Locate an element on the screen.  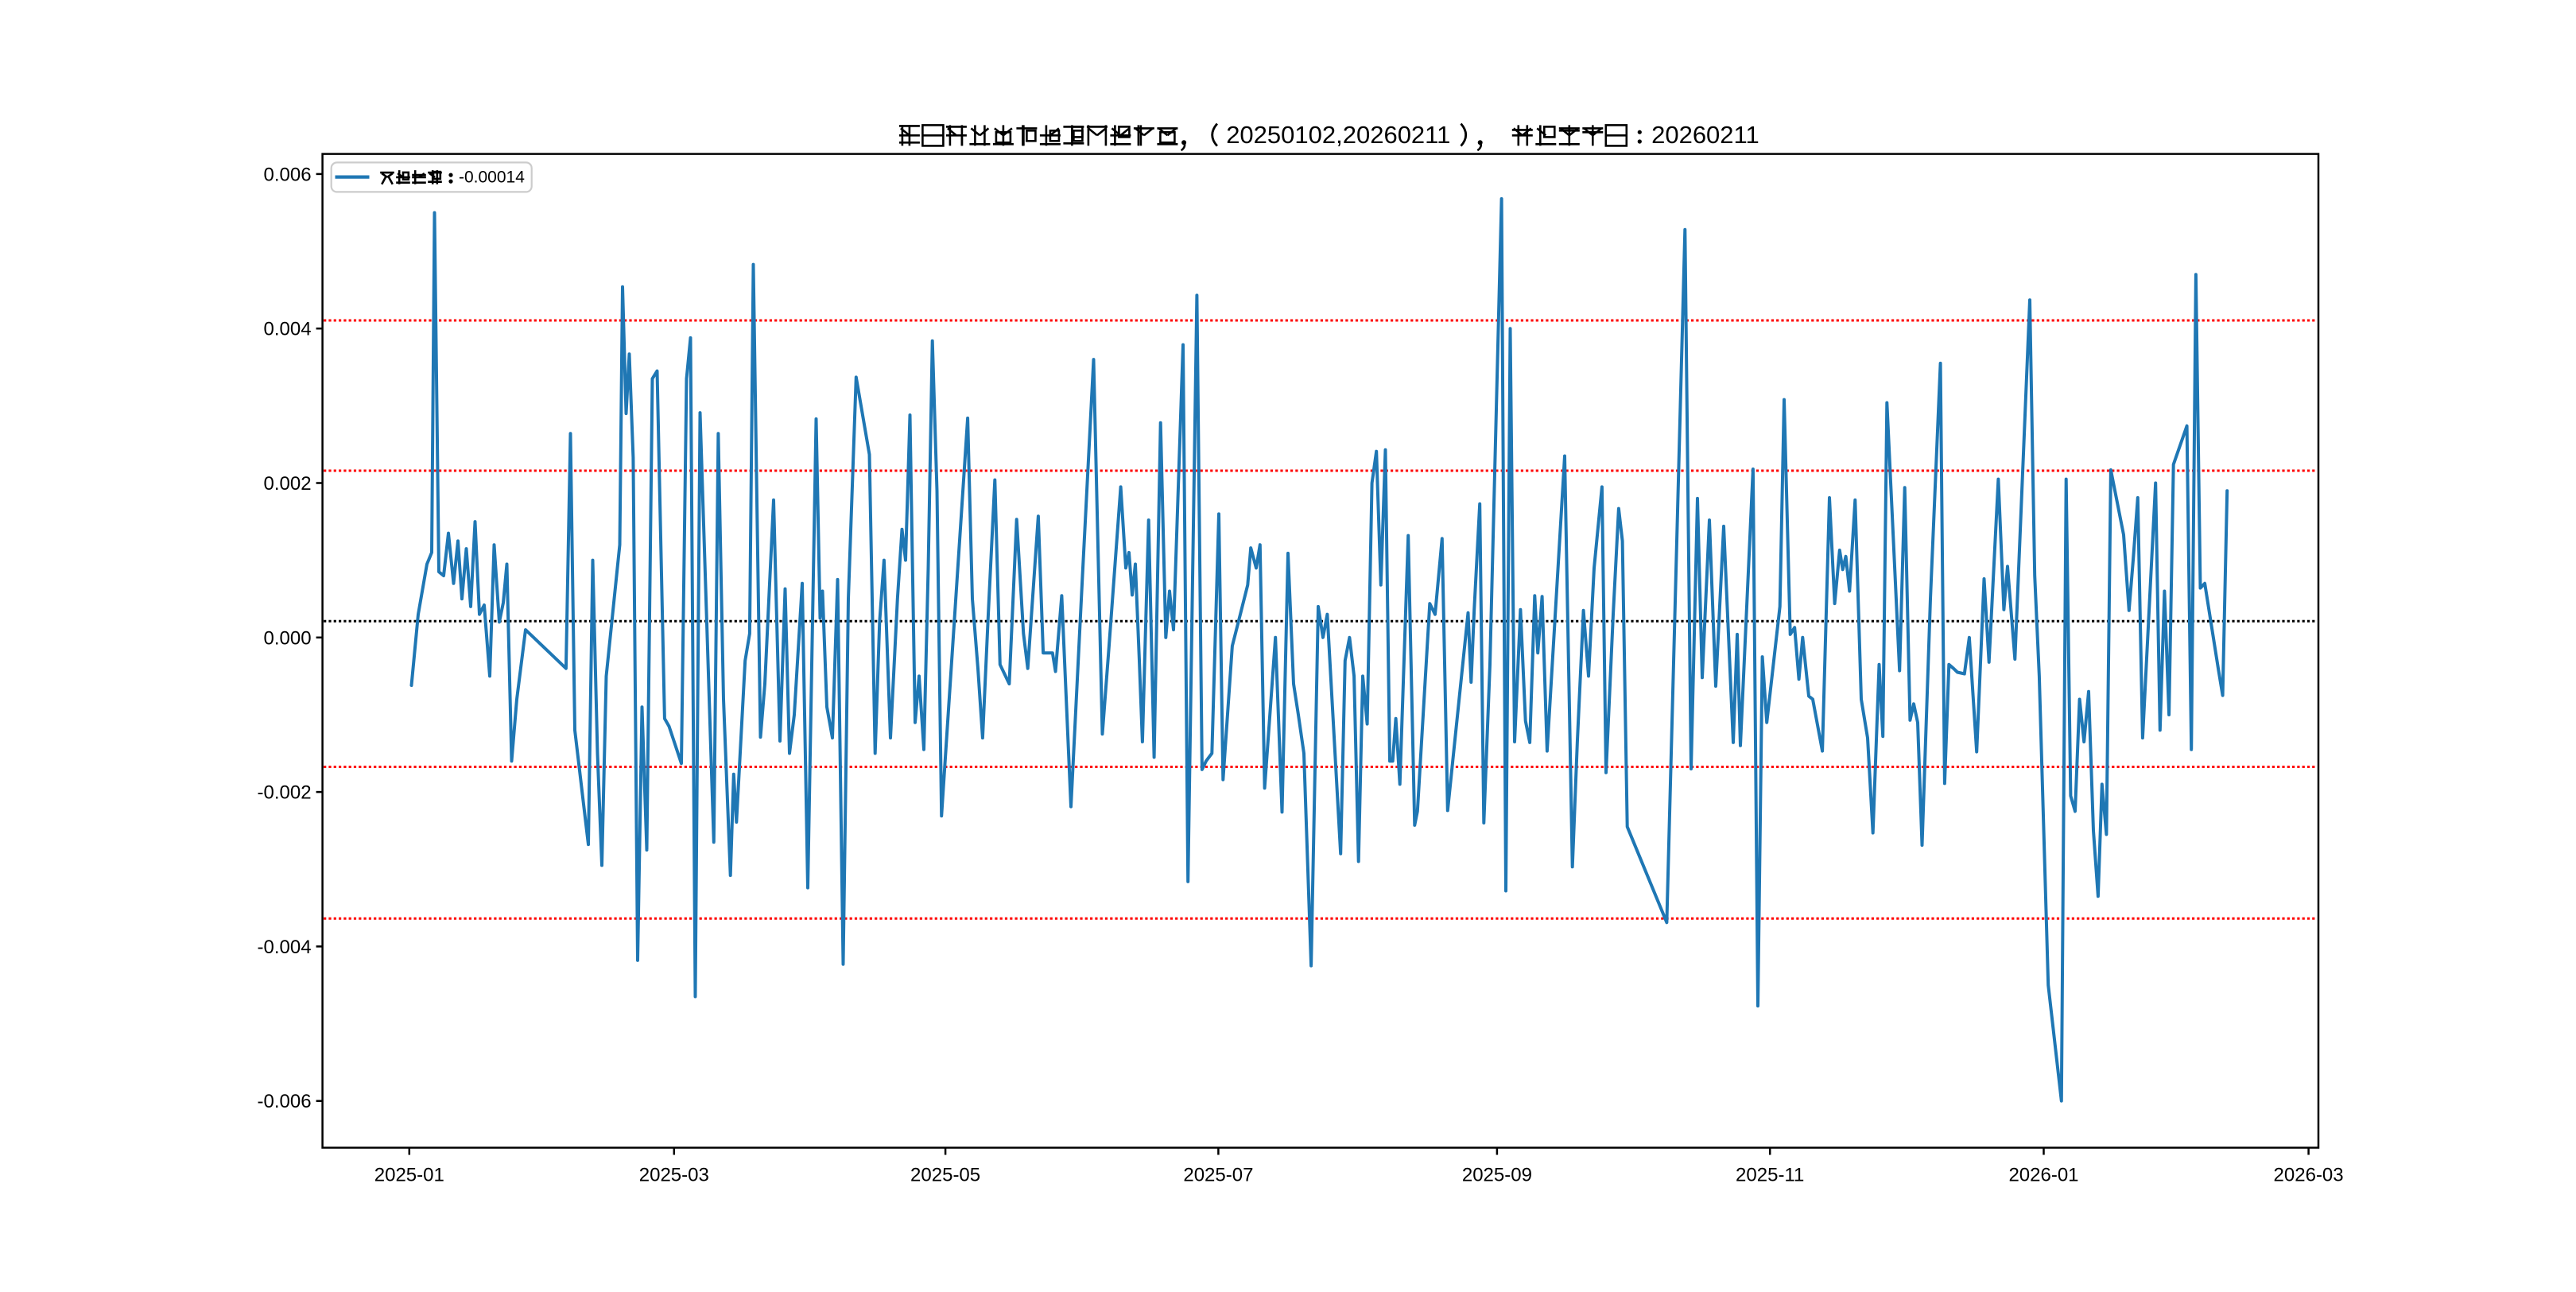
svg-text: 2026-01 is located at coordinates (2043, 1176).